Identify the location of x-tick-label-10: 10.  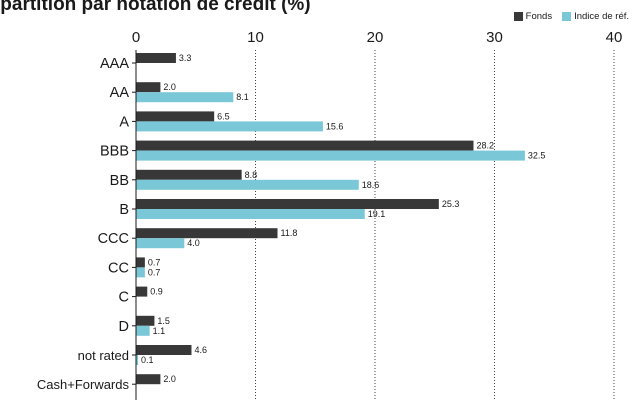
(255, 37).